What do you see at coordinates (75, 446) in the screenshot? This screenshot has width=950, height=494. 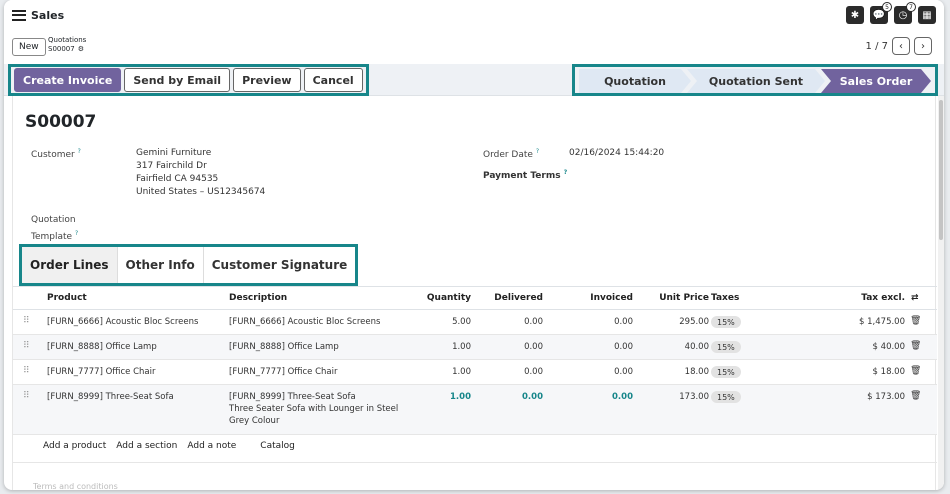 I see `add-product-link: Add a product` at bounding box center [75, 446].